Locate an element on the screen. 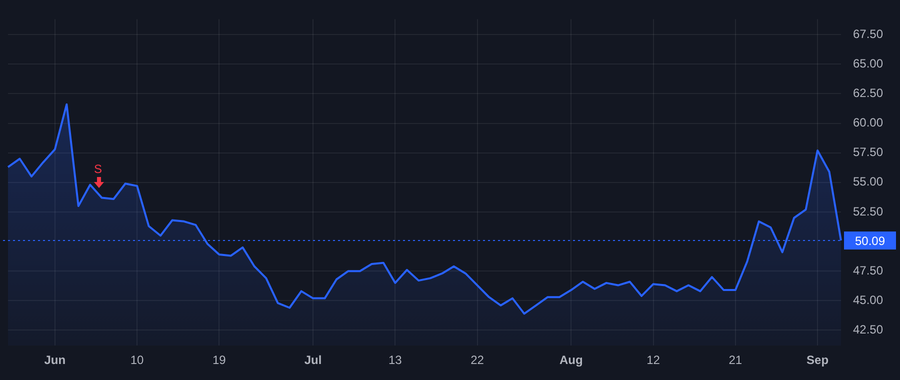 This screenshot has height=380, width=900. y-tick-label: 57.50 is located at coordinates (868, 152).